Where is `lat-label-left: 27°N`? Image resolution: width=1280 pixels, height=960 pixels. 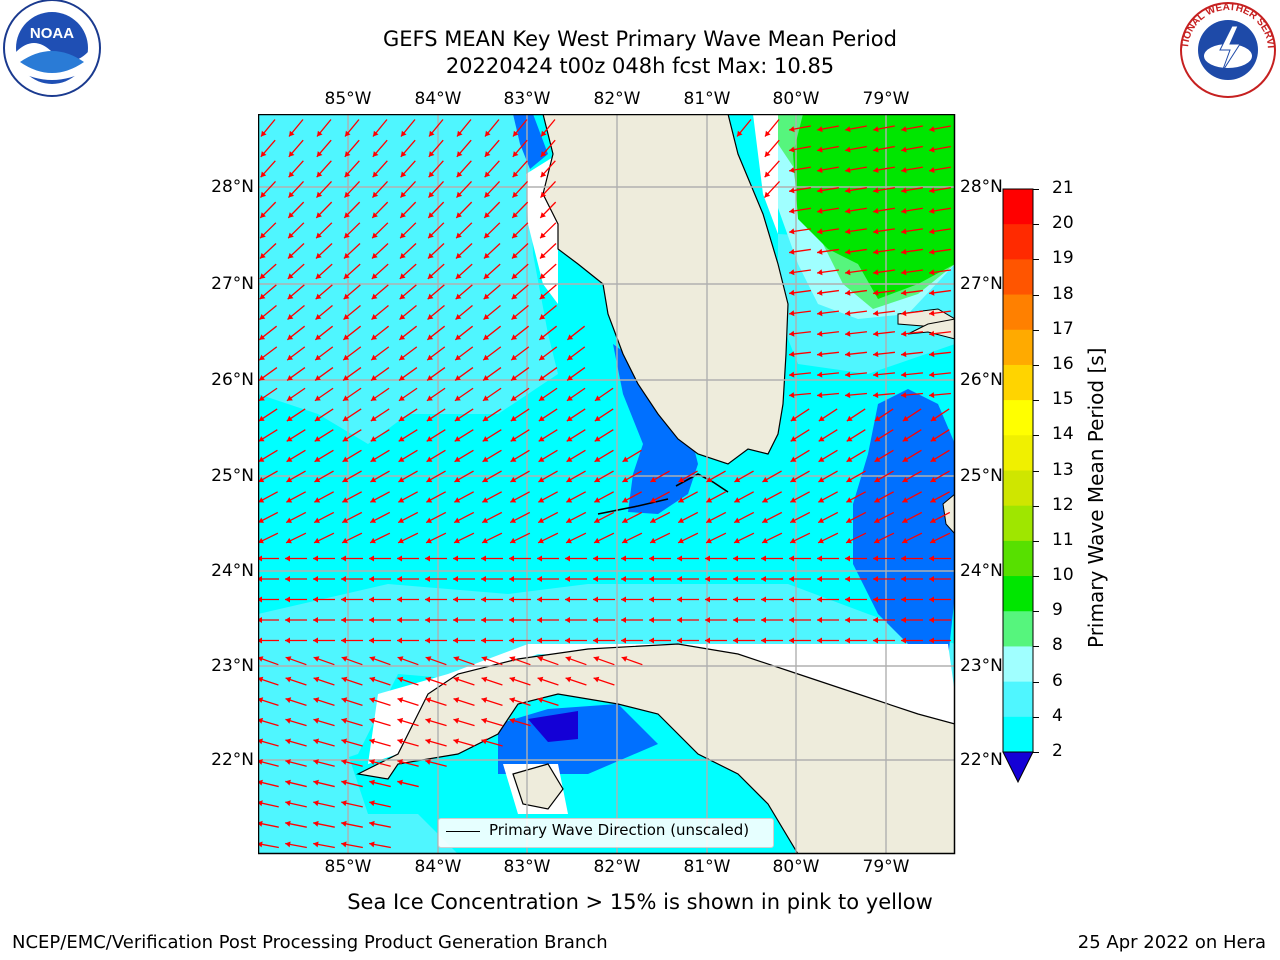
lat-label-left: 27°N is located at coordinates (232, 284).